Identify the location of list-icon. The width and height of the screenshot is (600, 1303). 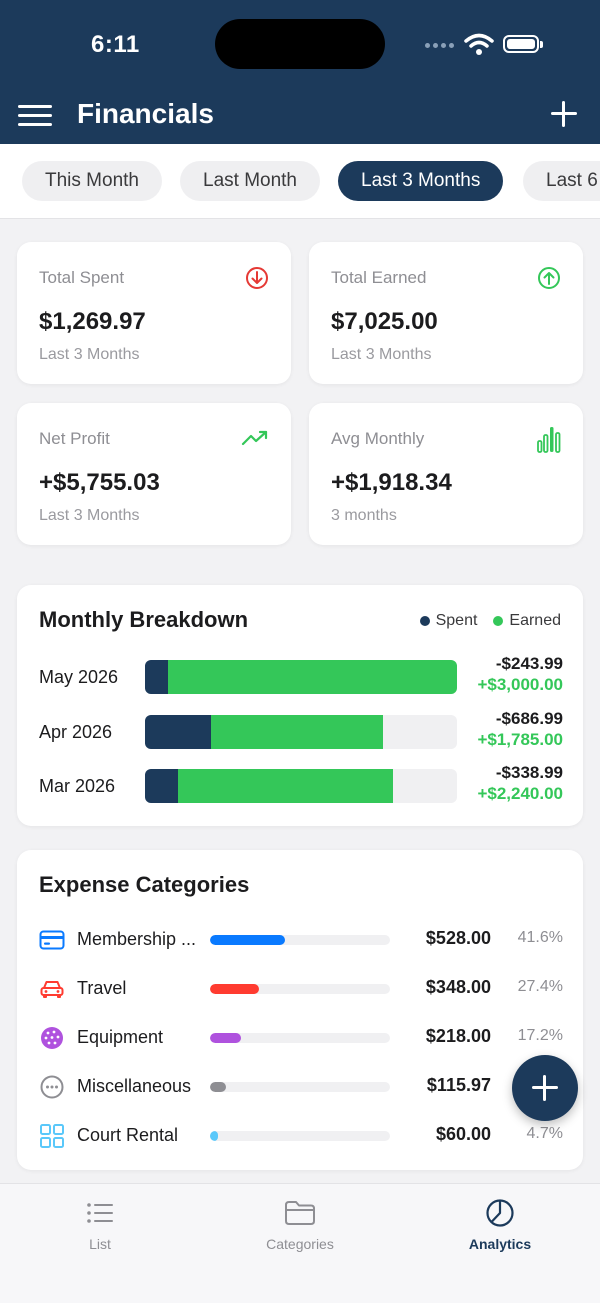
(100, 1213).